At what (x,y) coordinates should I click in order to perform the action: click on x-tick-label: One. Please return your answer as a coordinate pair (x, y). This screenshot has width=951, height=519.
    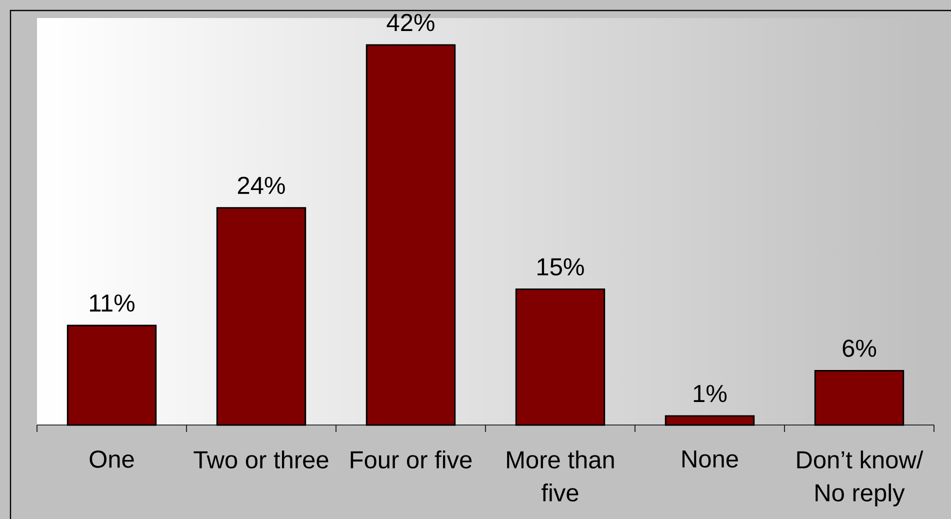
    Looking at the image, I should click on (112, 459).